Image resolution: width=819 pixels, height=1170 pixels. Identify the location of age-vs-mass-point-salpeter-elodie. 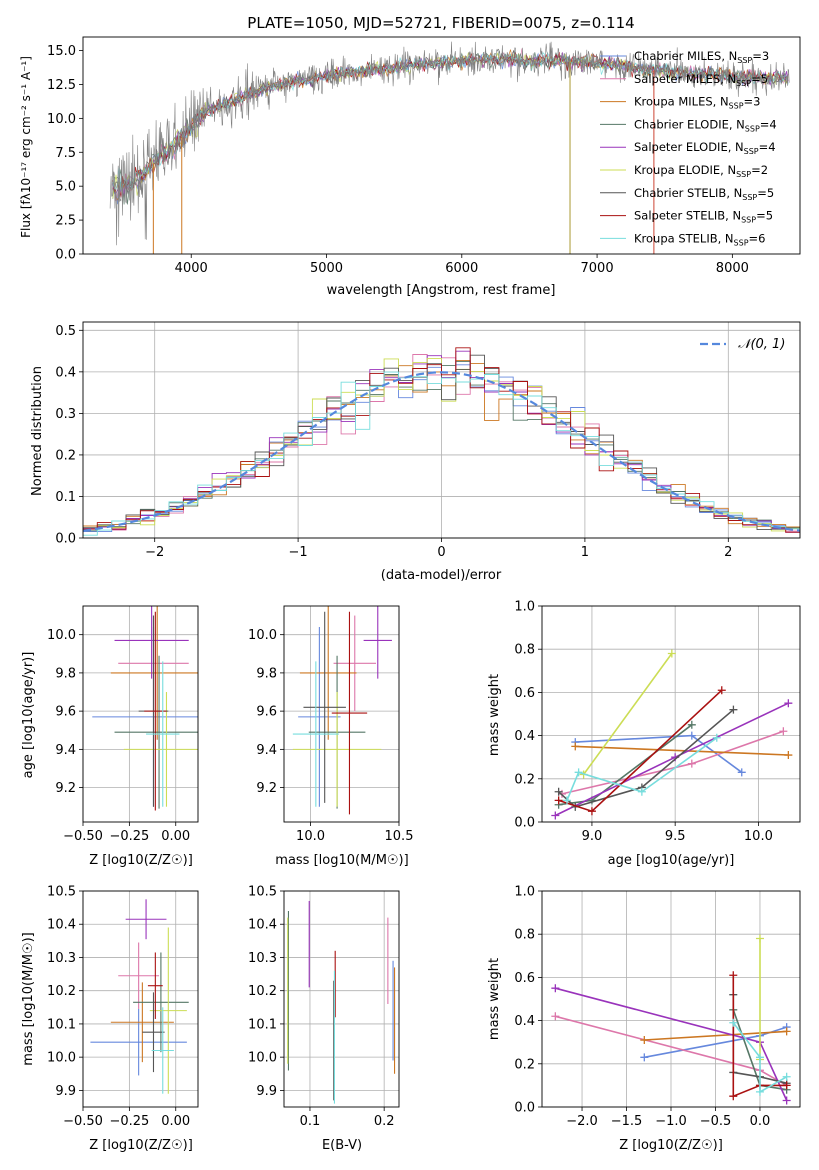
(377, 642).